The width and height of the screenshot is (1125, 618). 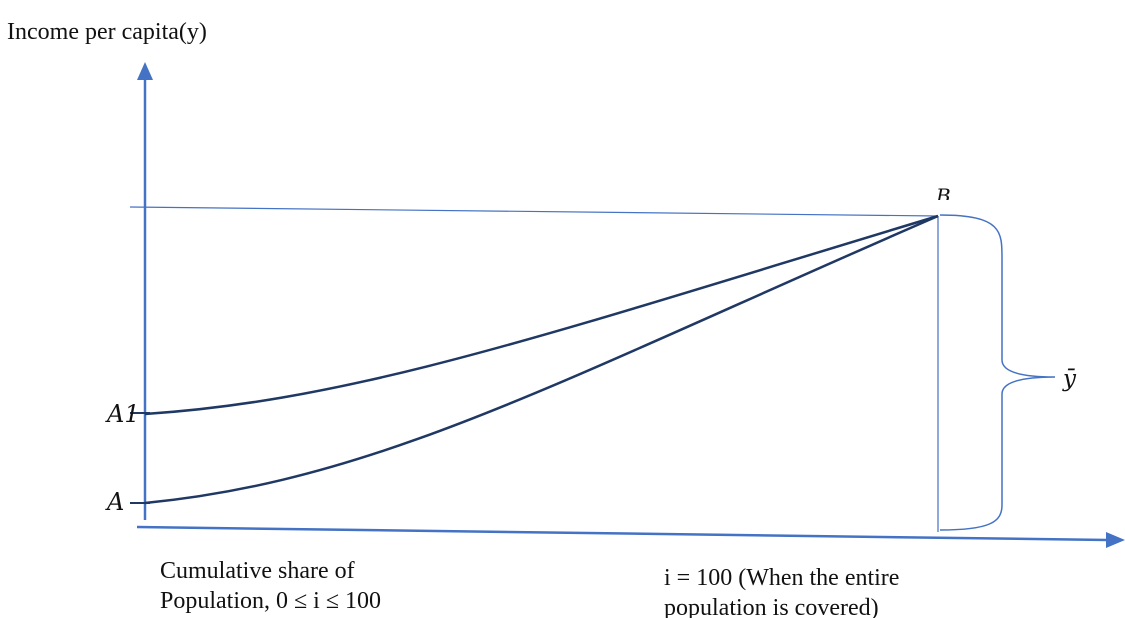 What do you see at coordinates (271, 601) in the screenshot?
I see `x-caption-left-line2: Population, 0 ≤ i ≤ 100` at bounding box center [271, 601].